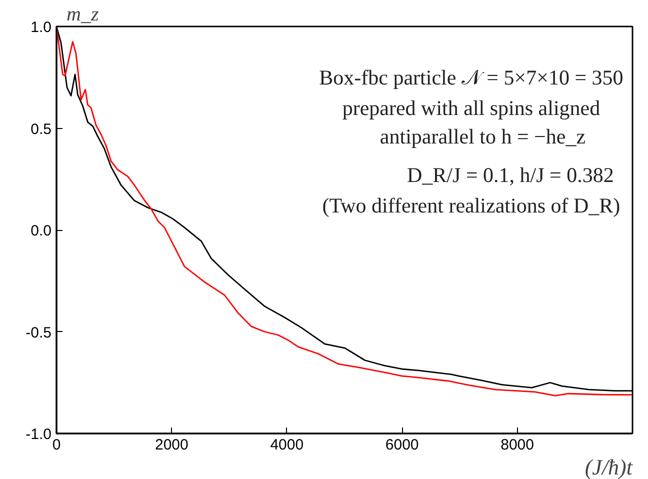  What do you see at coordinates (483, 136) in the screenshot?
I see `annotation: antiparallel to h = −he_z` at bounding box center [483, 136].